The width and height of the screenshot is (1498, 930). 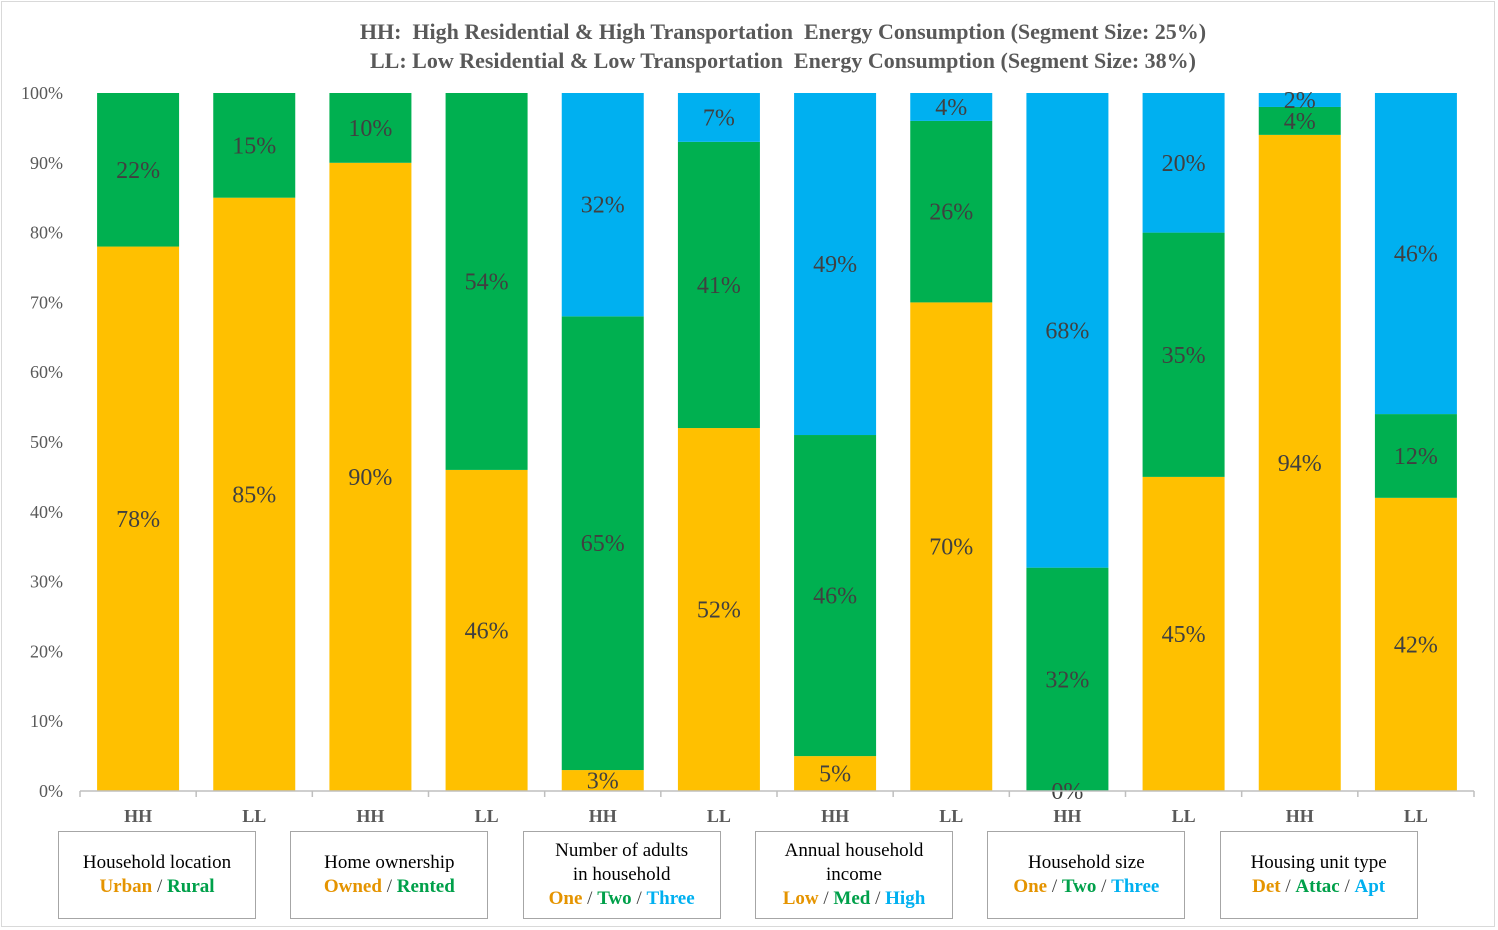 What do you see at coordinates (854, 899) in the screenshot?
I see `category-legend: Low / Med / High` at bounding box center [854, 899].